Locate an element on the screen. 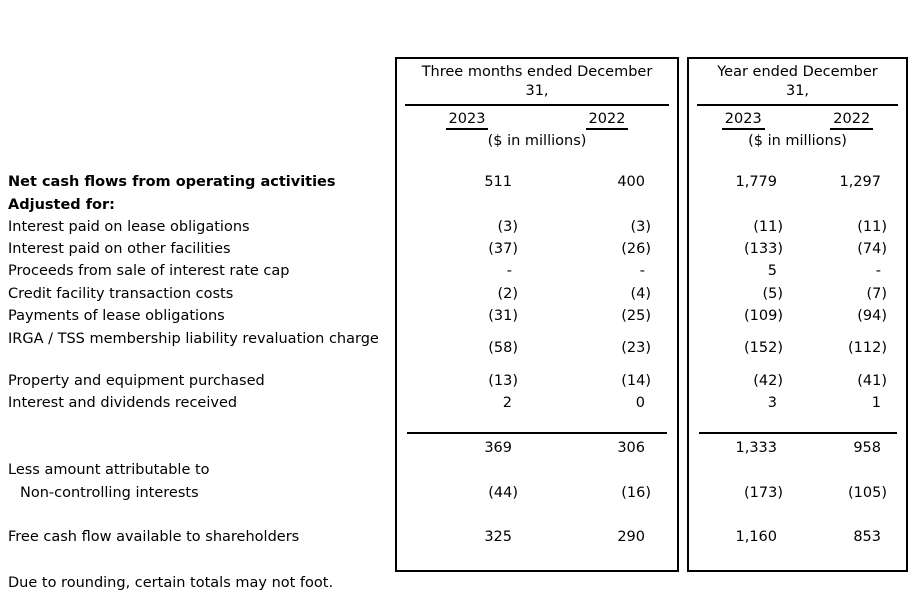 The width and height of the screenshot is (919, 603). value-cell: (44) is located at coordinates (503, 493).